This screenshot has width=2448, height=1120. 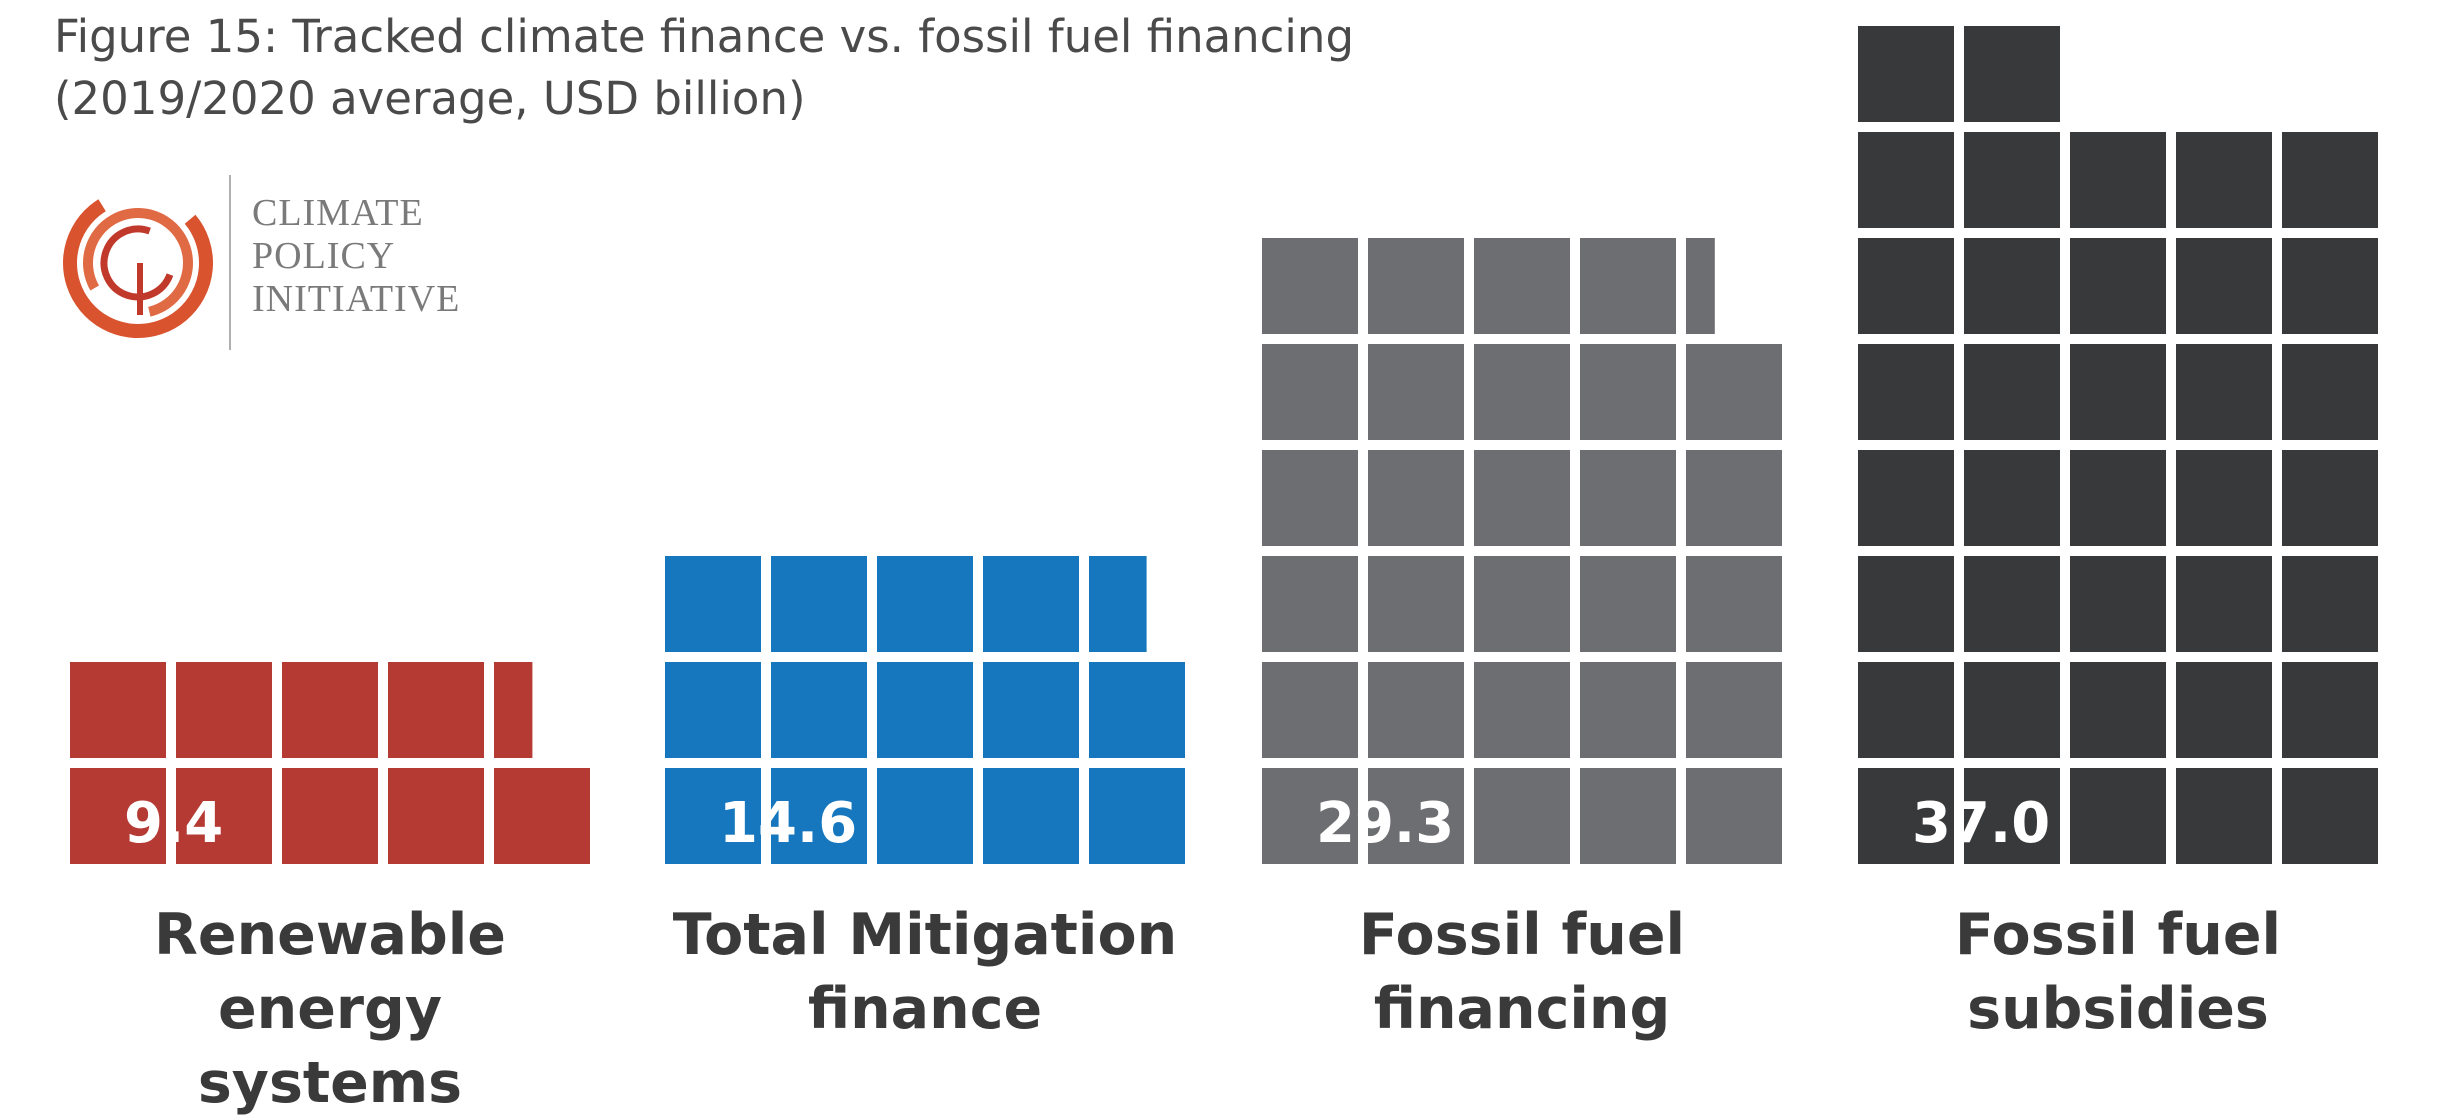 What do you see at coordinates (788, 823) in the screenshot?
I see `value-label: 14.6` at bounding box center [788, 823].